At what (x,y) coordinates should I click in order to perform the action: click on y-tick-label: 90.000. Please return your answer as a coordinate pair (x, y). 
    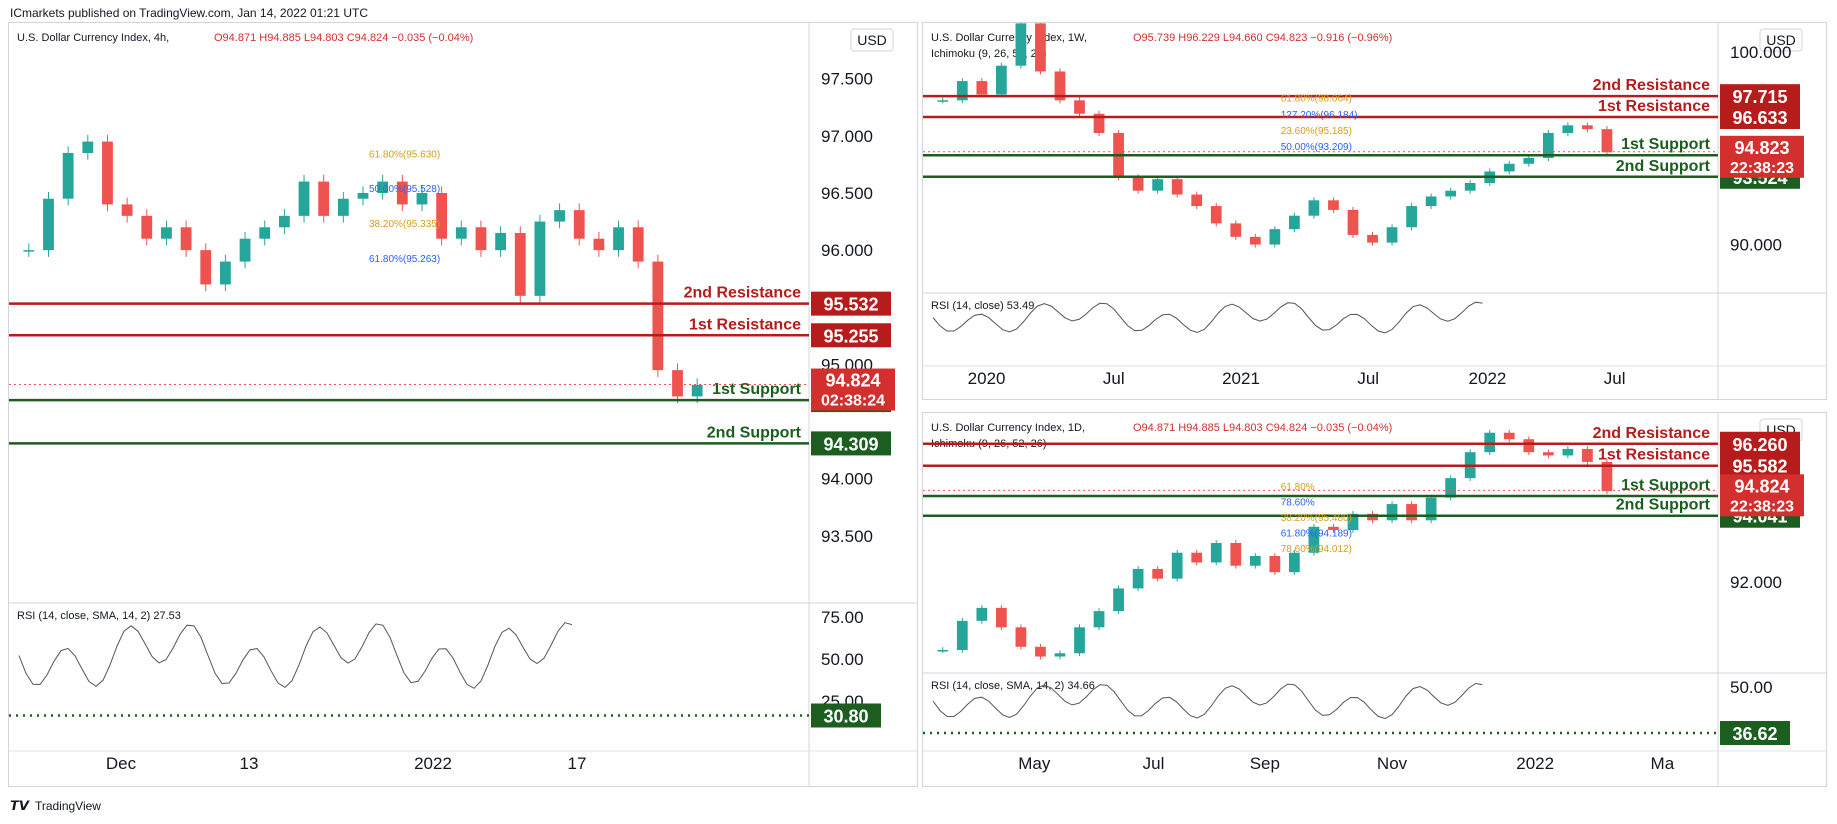
    Looking at the image, I should click on (1756, 245).